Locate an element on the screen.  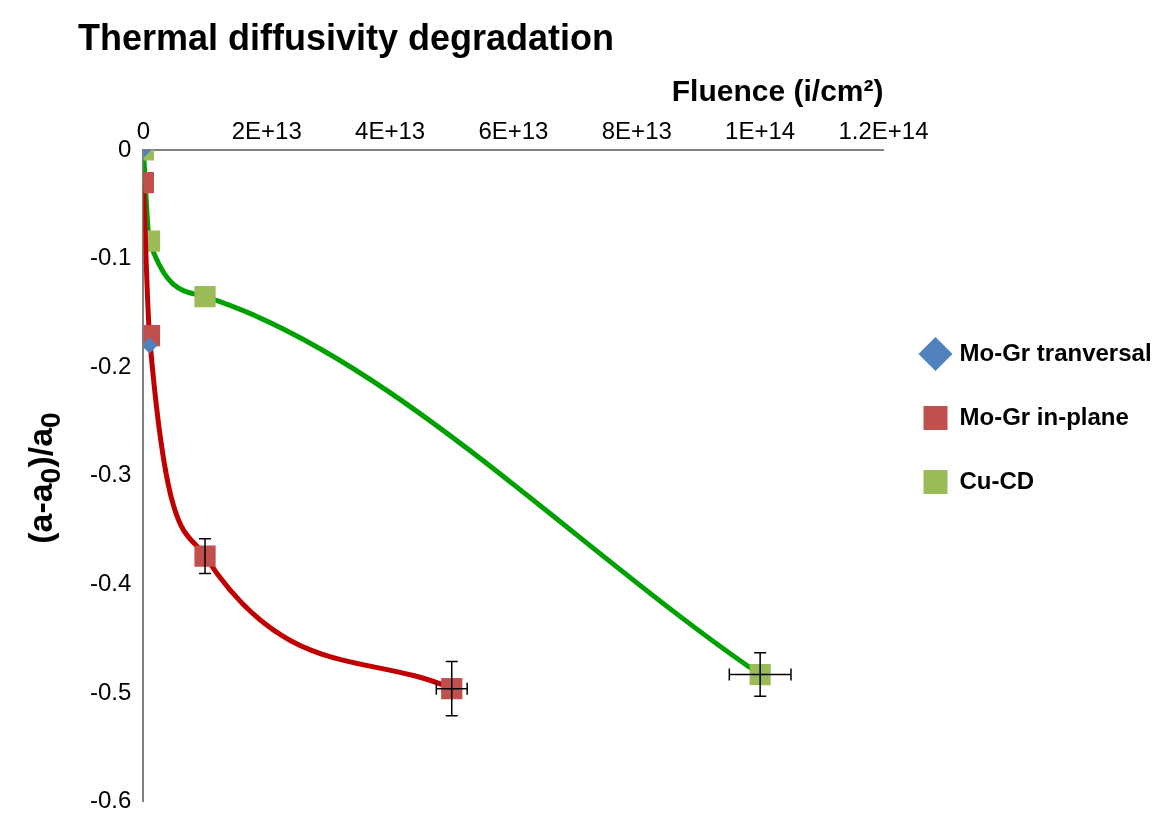
chart-title: Thermal diffusivity degradation is located at coordinates (346, 37).